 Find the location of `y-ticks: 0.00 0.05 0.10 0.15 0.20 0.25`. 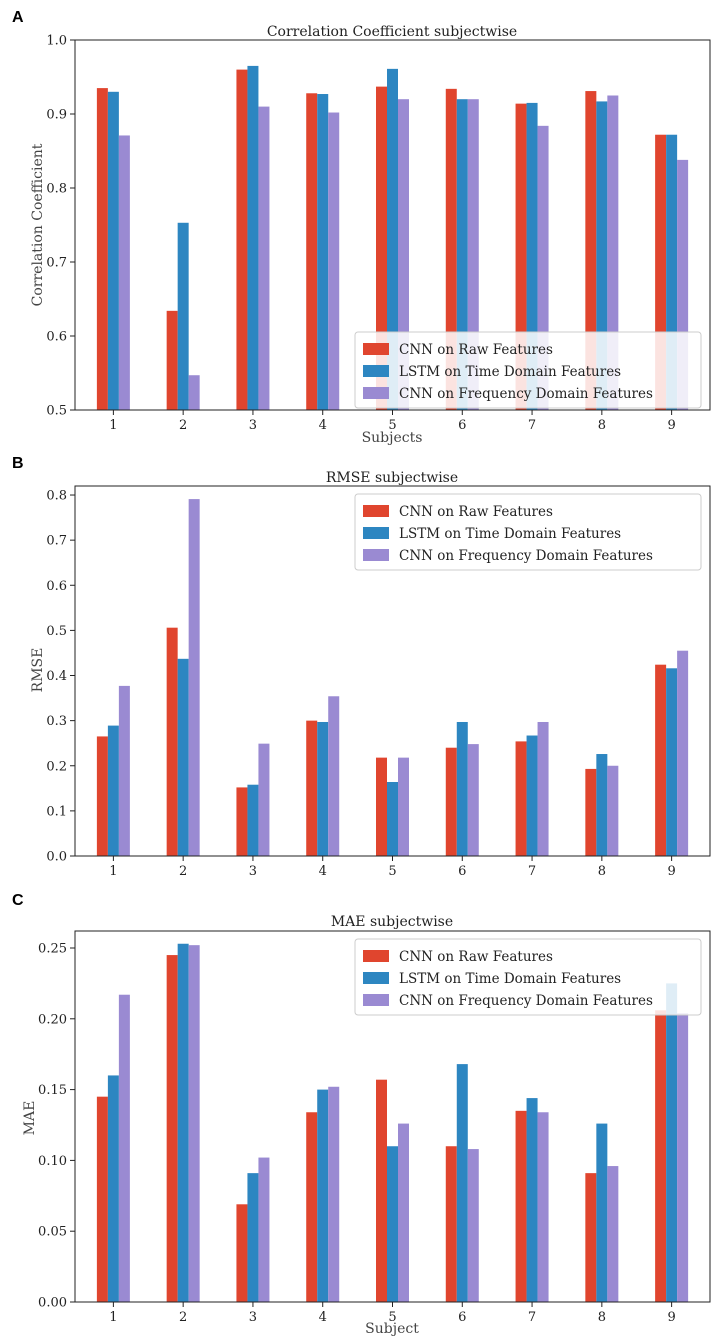

y-ticks: 0.00 0.05 0.10 0.15 0.20 0.25 is located at coordinates (56, 1126).